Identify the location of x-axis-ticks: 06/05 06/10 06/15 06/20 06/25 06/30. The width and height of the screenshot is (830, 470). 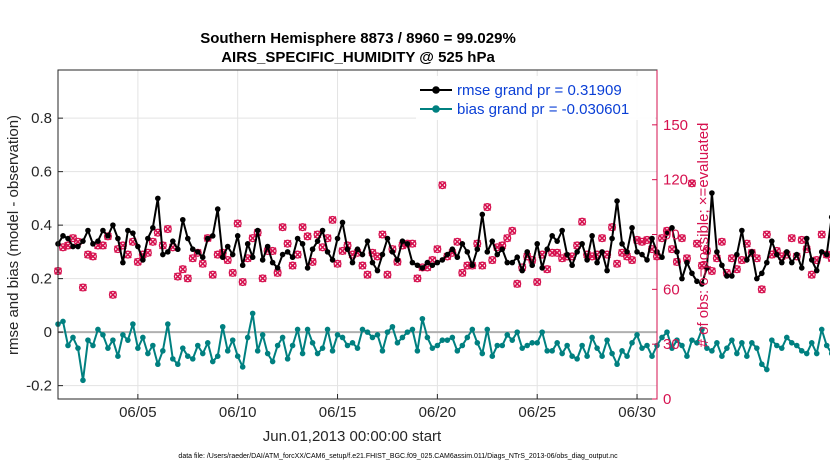
(387, 407).